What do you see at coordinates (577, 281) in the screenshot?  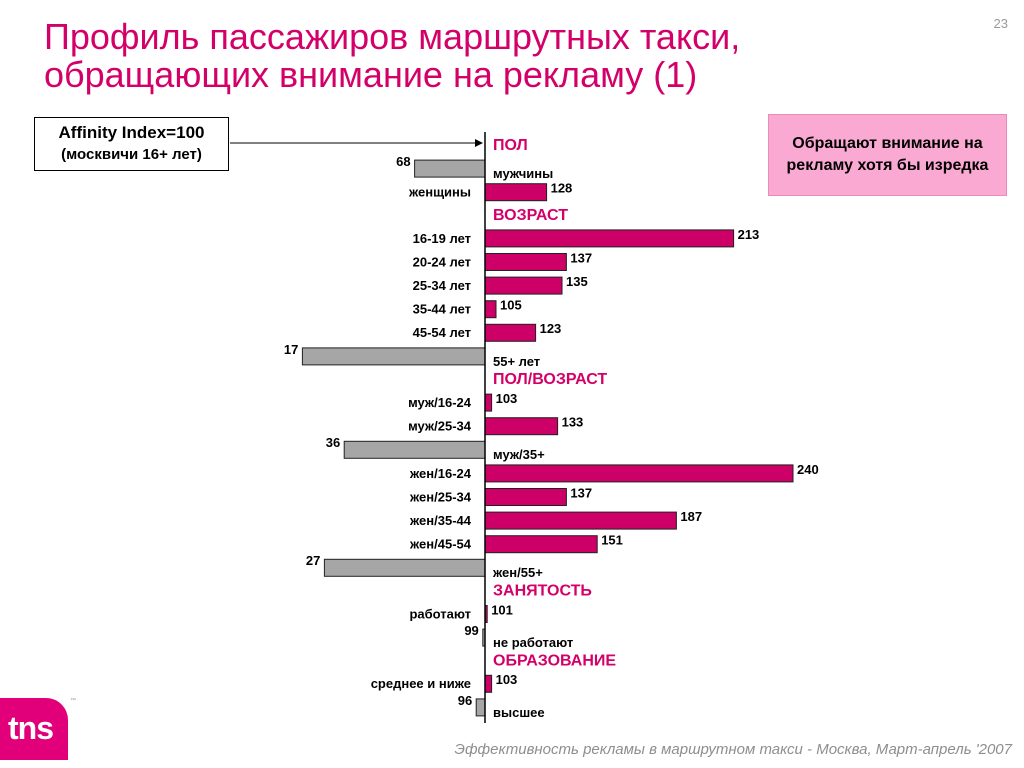 I see `value-label: 135` at bounding box center [577, 281].